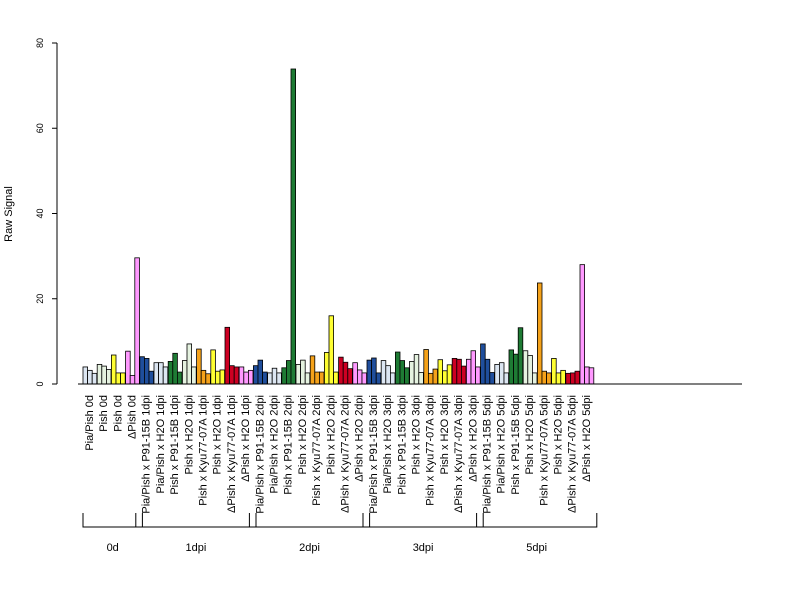 This screenshot has height=600, width=800. Describe the element at coordinates (40, 299) in the screenshot. I see `y-tick-label: 20` at that location.